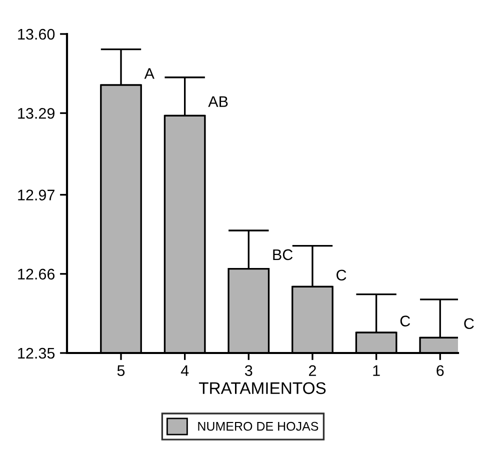 This screenshot has width=492, height=463. I want to click on y-tick-label: 12.35, so click(36, 353).